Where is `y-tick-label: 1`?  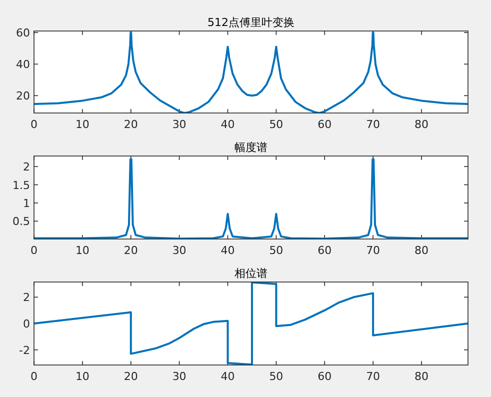
y-tick-label: 1 is located at coordinates (26, 203).